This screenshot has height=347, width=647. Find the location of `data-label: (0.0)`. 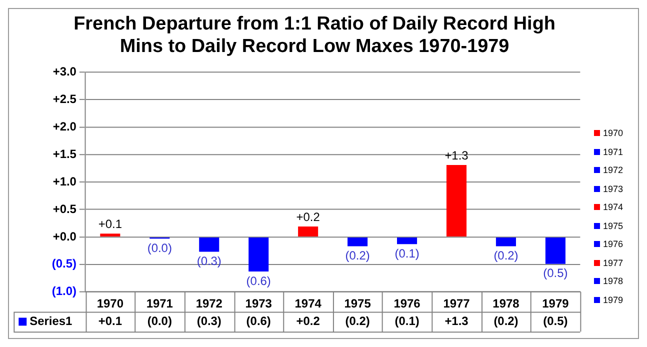

data-label: (0.0) is located at coordinates (159, 321).